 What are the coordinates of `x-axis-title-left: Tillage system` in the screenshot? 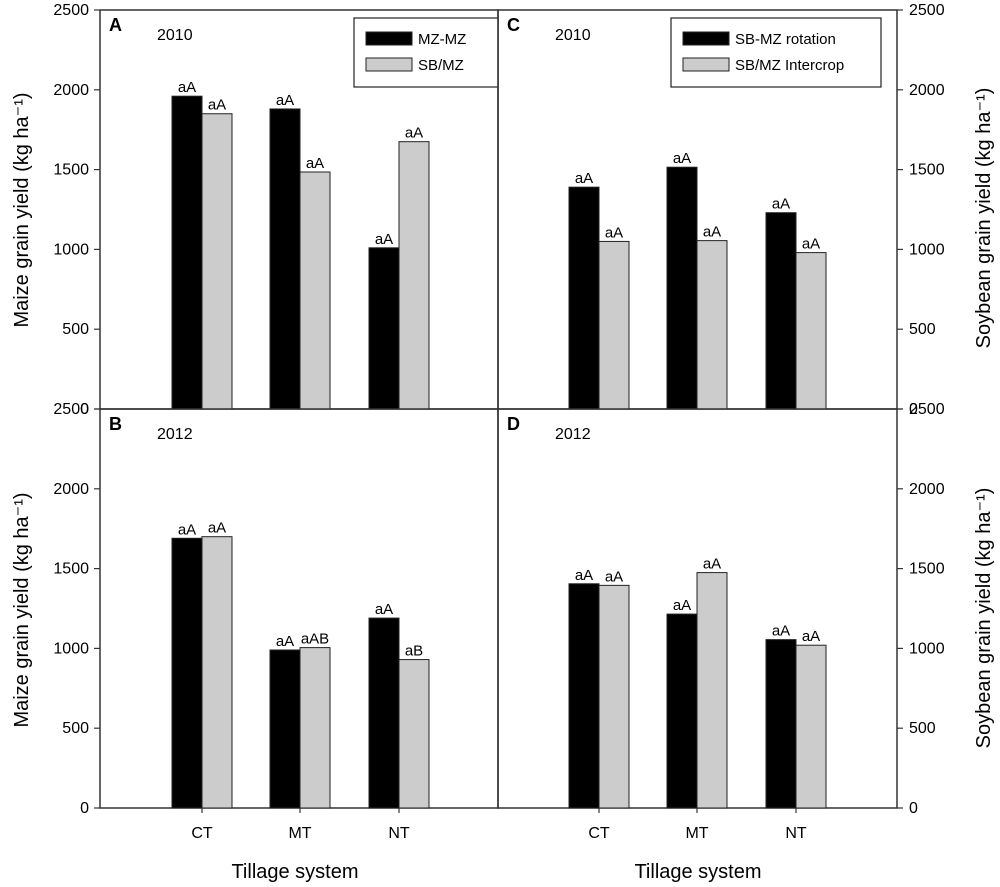 It's located at (294, 872).